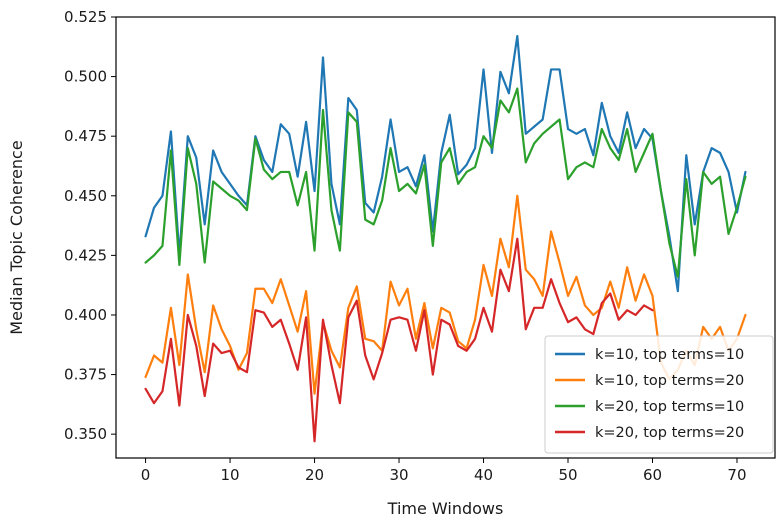 The height and width of the screenshot is (525, 778). I want to click on y-tick-label: 0.375, so click(85, 375).